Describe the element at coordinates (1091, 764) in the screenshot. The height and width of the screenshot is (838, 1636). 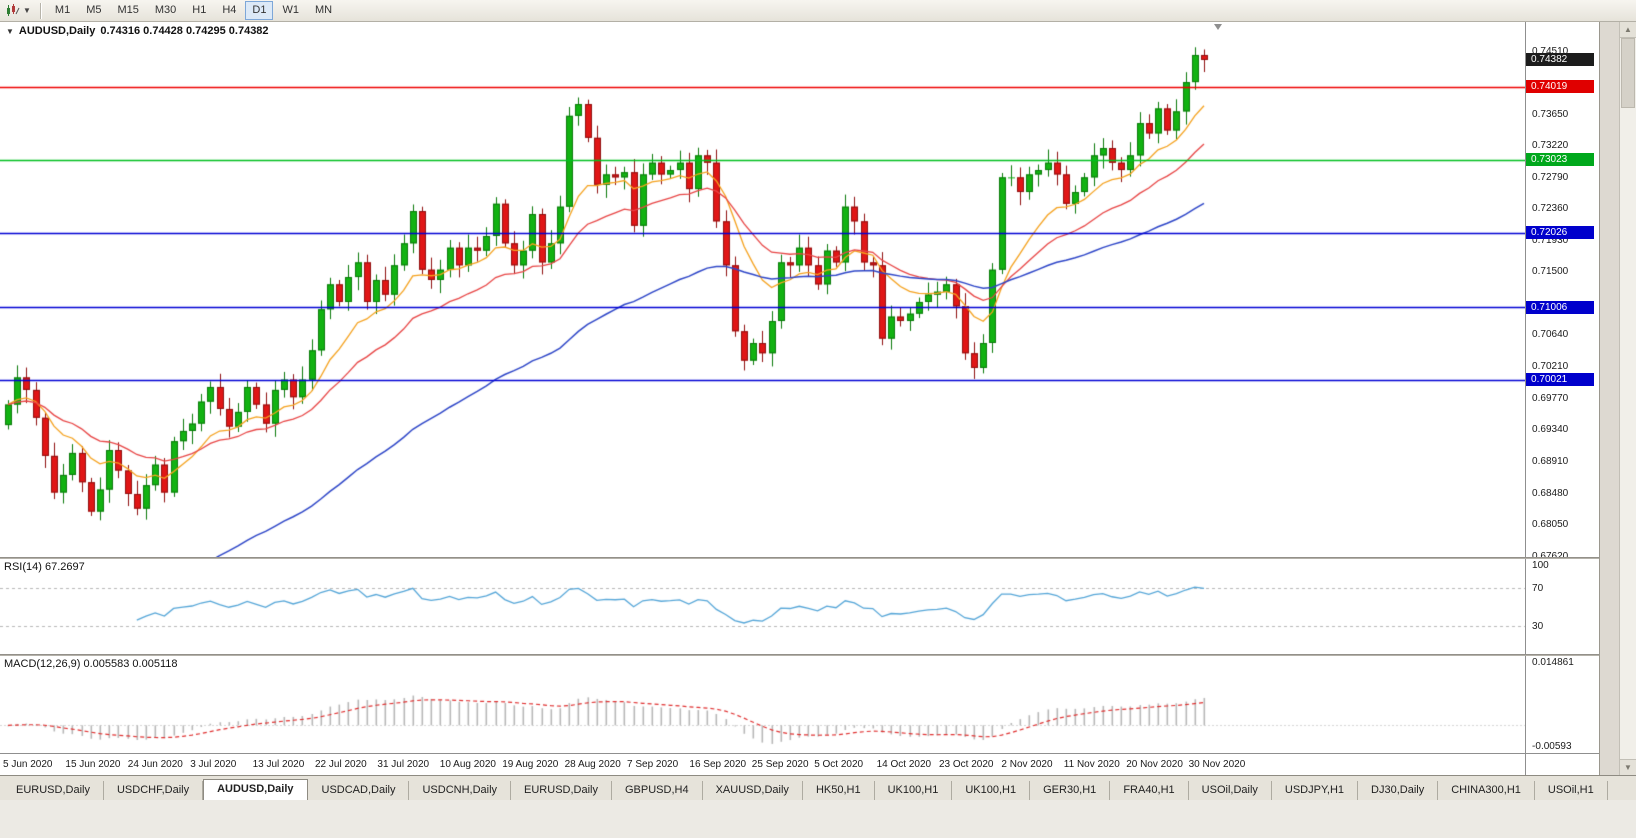
I see `date-axis-label: 11 Nov 2020` at that location.